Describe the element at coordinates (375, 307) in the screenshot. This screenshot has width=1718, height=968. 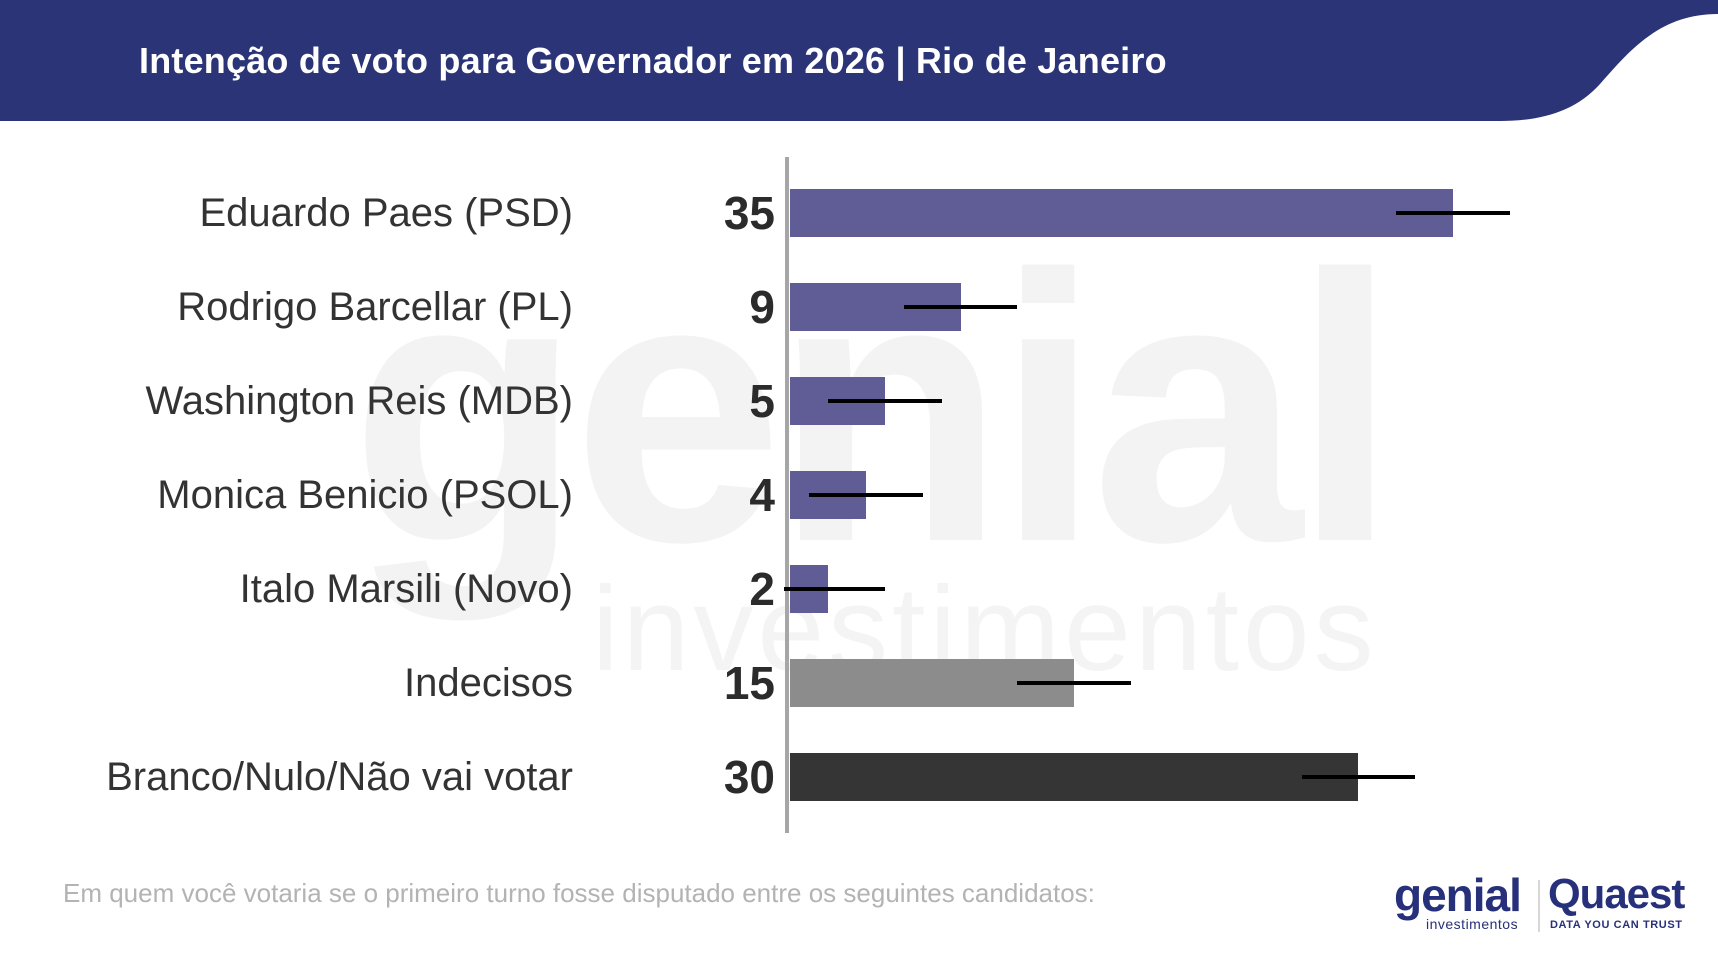
I see `category-label: Rodrigo Barcellar (PL)` at that location.